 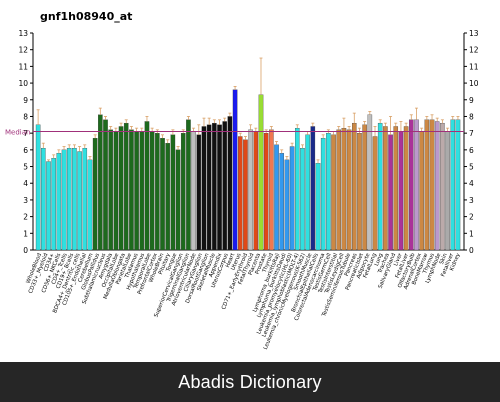 What do you see at coordinates (25, 217) in the screenshot?
I see `y-tick-label-left: 2` at bounding box center [25, 217].